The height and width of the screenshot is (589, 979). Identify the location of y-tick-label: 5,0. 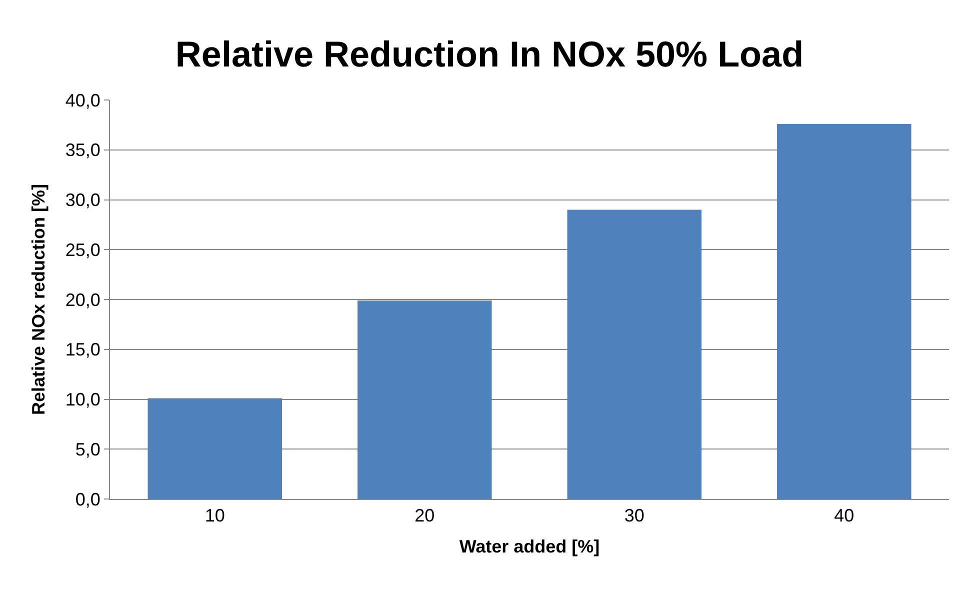
(87, 449).